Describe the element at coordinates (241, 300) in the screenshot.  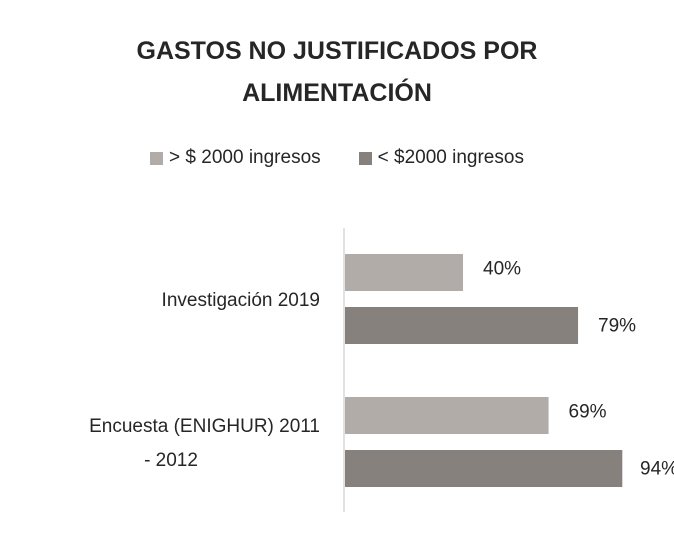
I see `category-label-1-line-1: Investigación 2019` at that location.